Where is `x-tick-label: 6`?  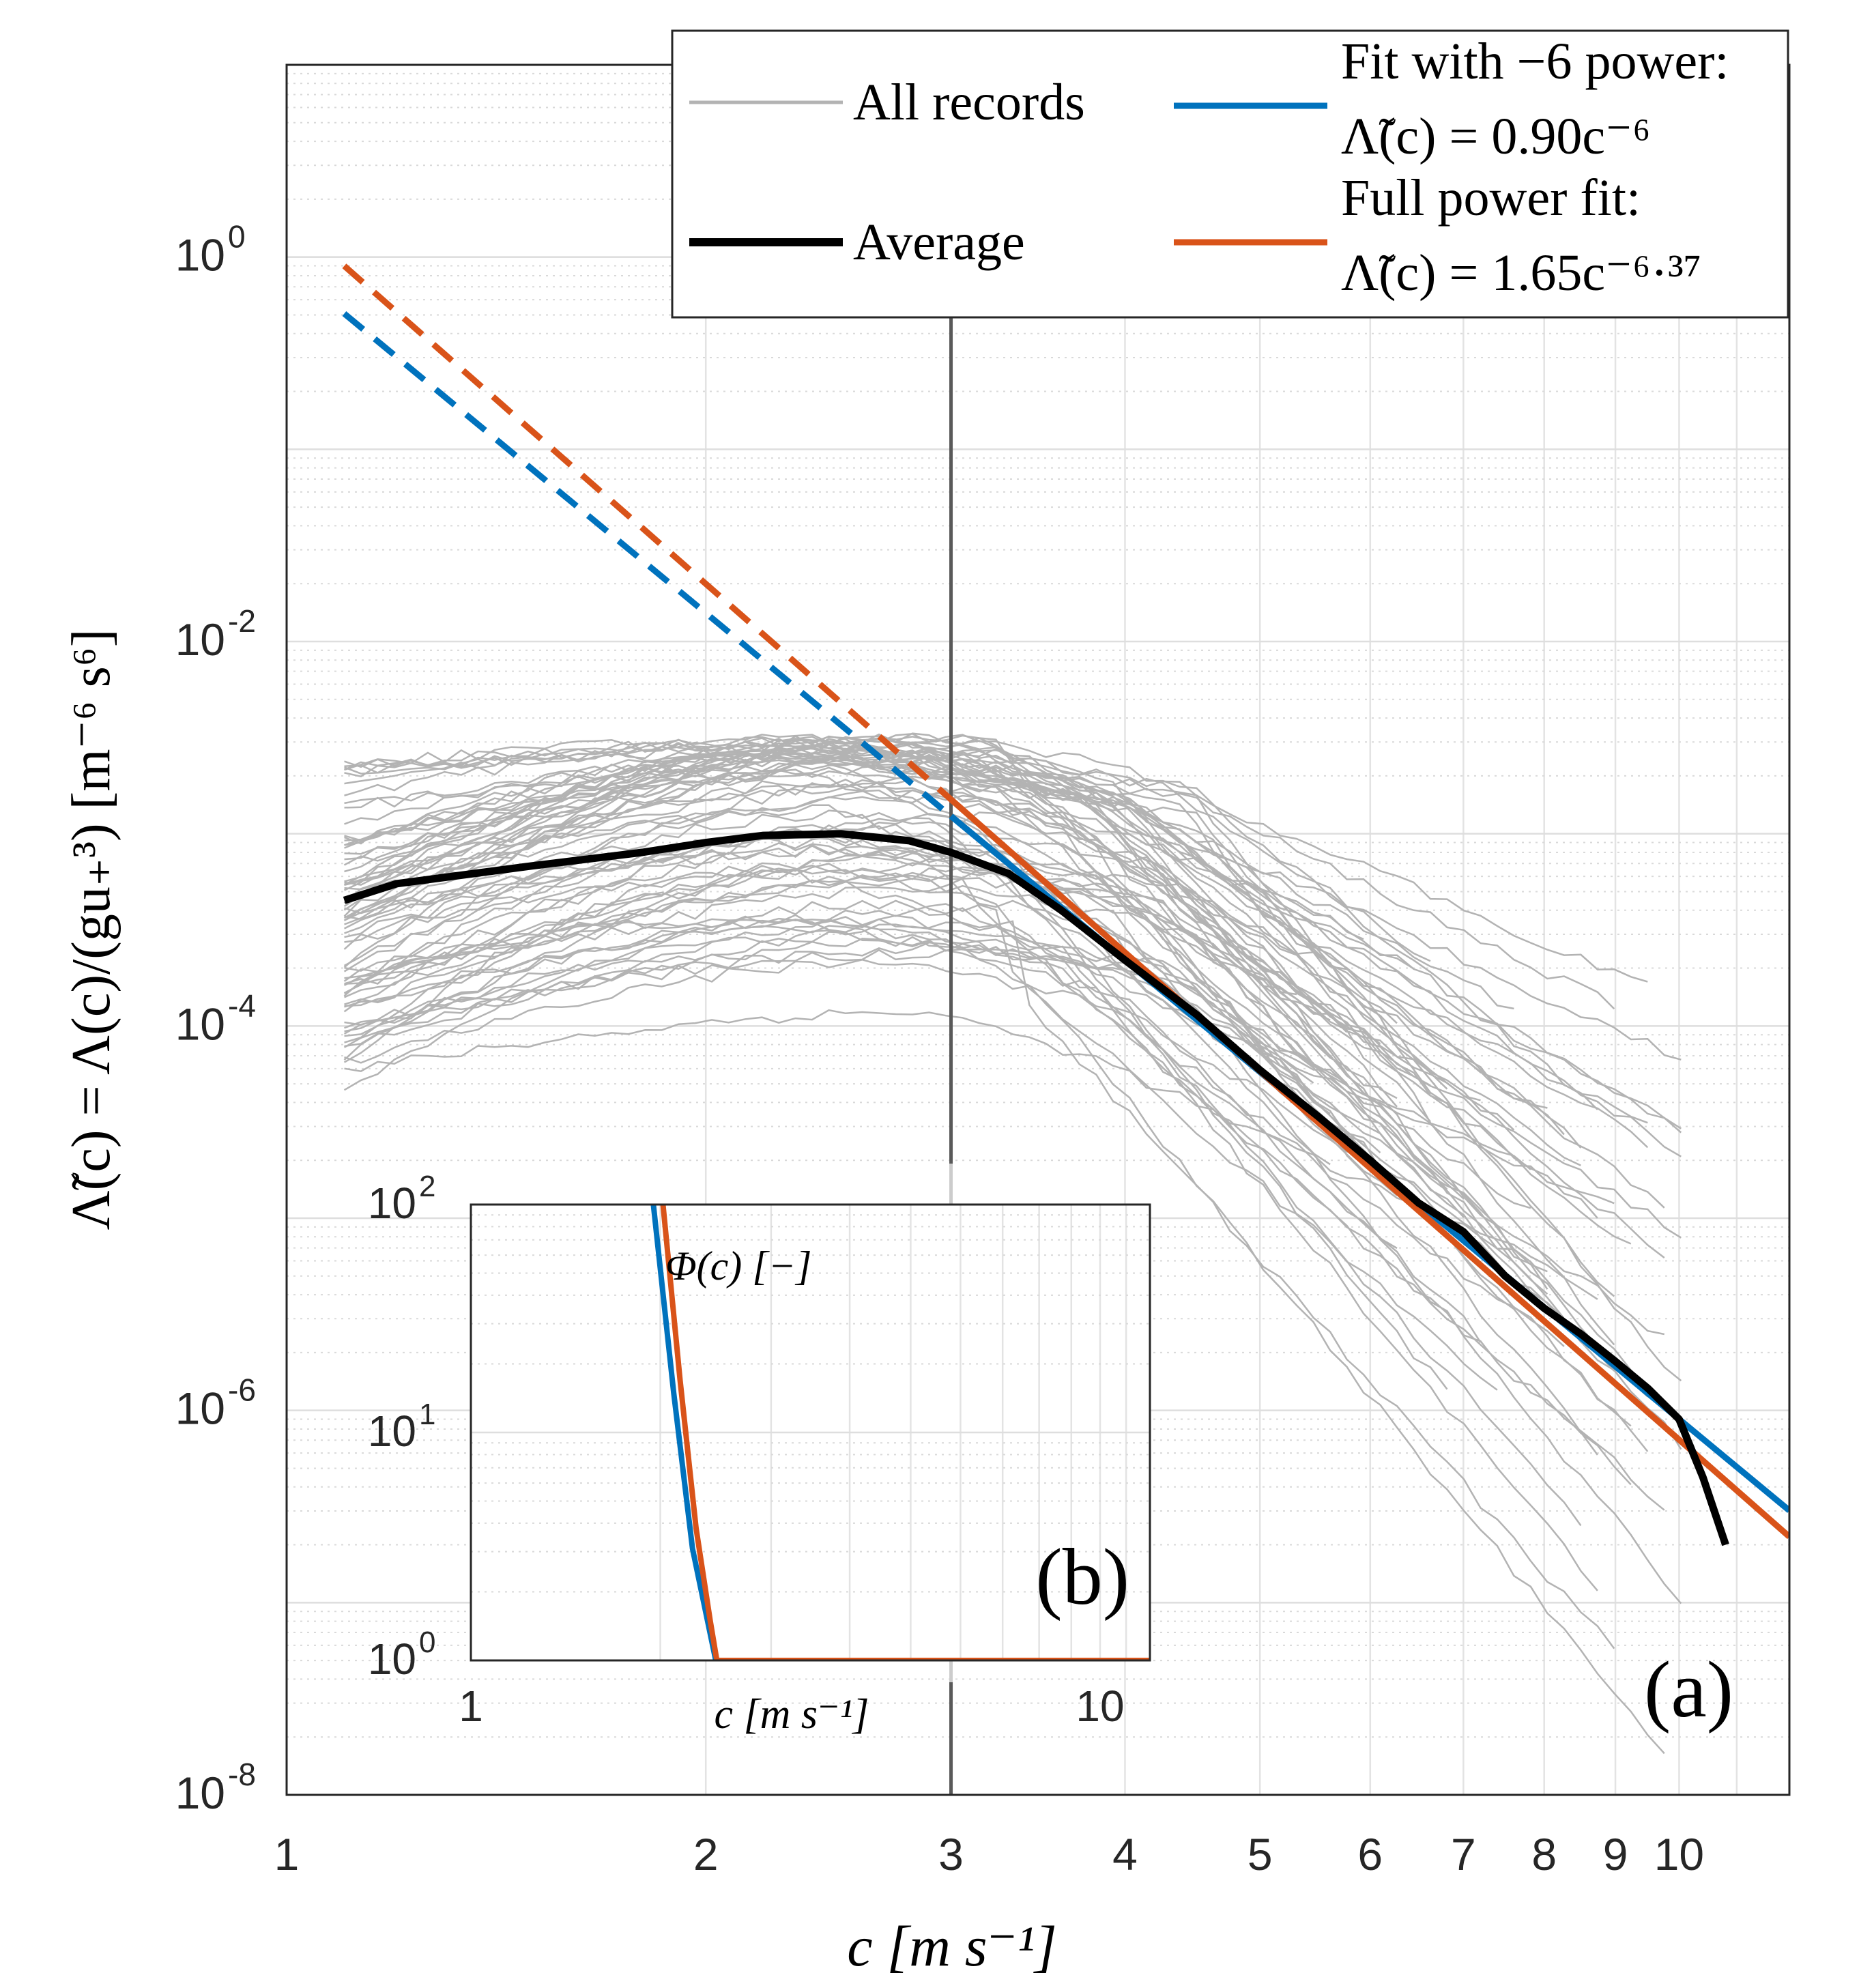
x-tick-label: 6 is located at coordinates (1370, 1854).